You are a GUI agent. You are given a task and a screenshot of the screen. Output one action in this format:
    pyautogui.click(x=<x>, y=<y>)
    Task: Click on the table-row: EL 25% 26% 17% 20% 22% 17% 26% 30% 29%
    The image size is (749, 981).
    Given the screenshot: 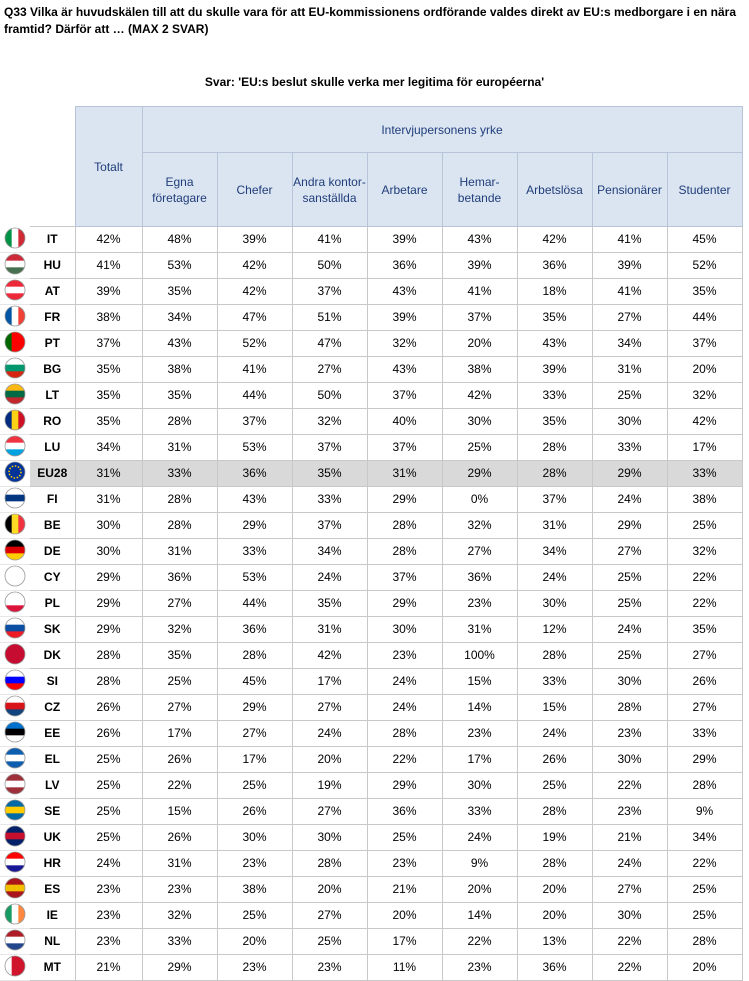 What is the action you would take?
    pyautogui.click(x=371, y=759)
    